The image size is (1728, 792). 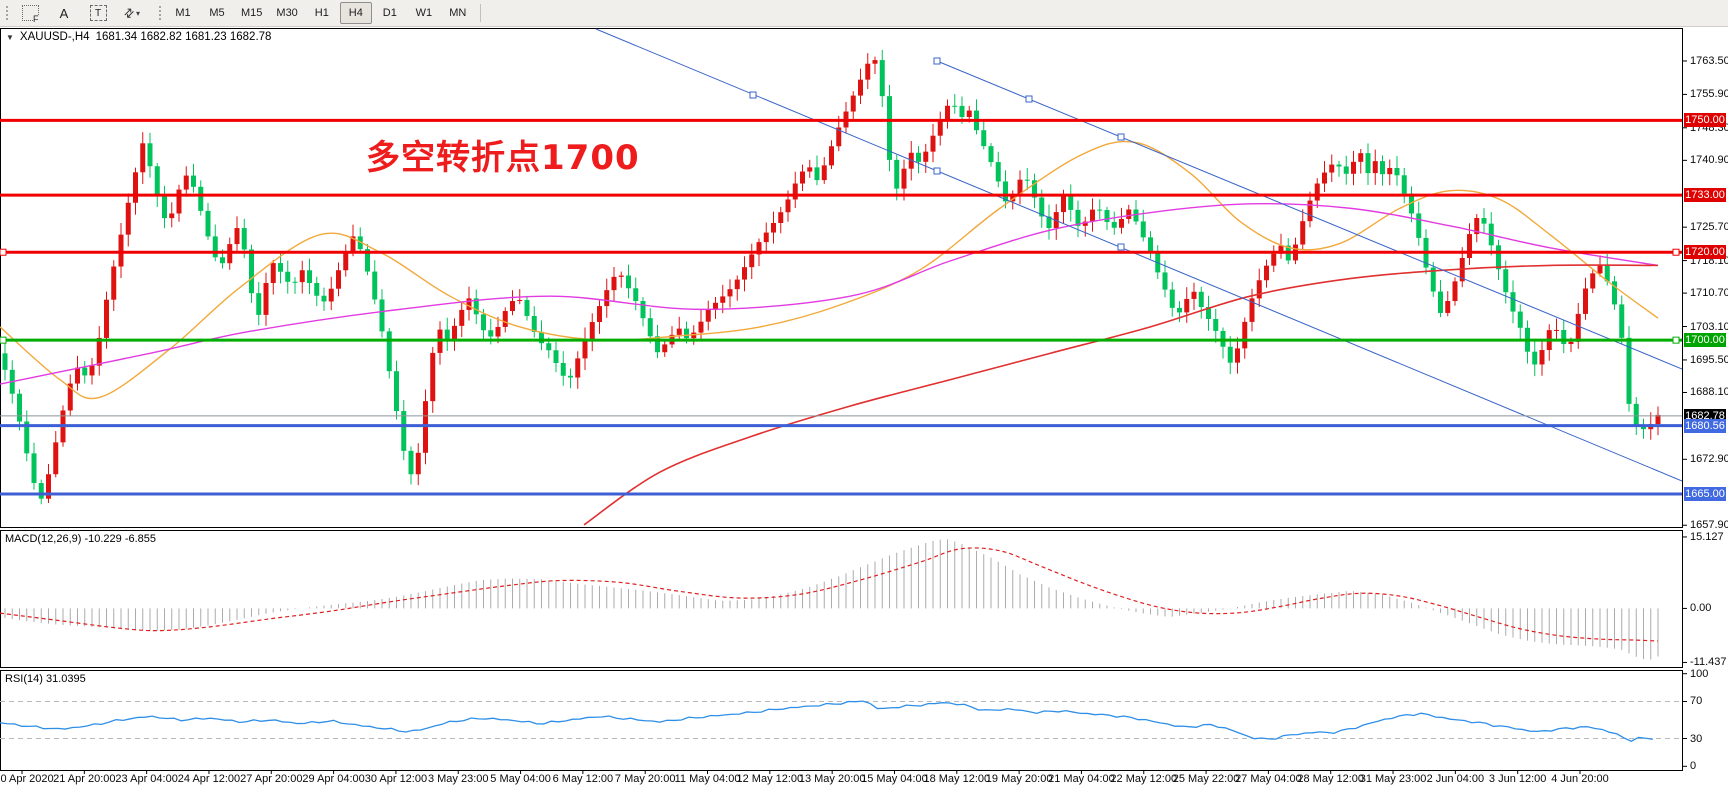 I want to click on rsi-tick-100: 100, so click(x=1699, y=673).